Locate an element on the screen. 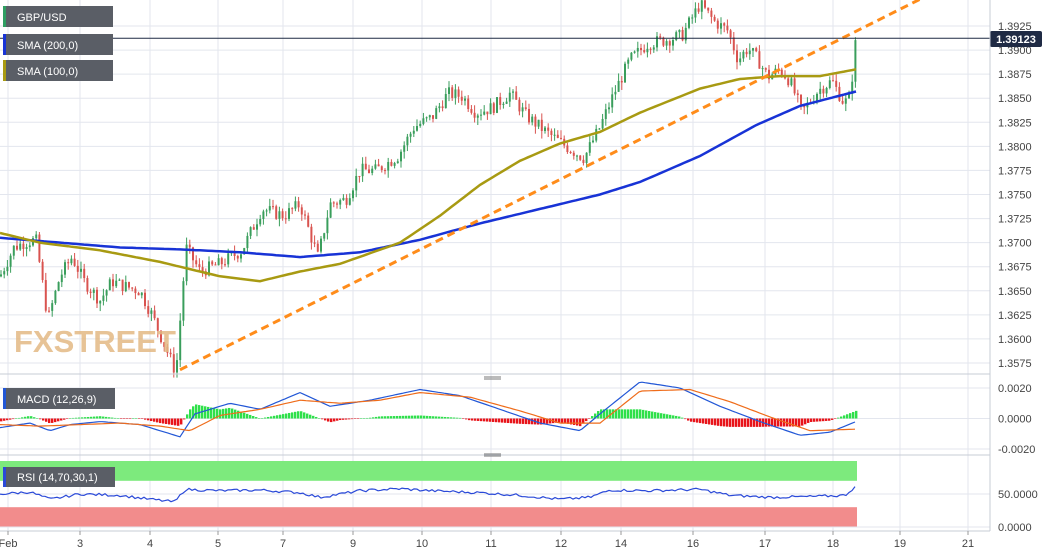 Image resolution: width=1060 pixels, height=555 pixels. macd-legend: MACD (12,26,9) is located at coordinates (59, 398).